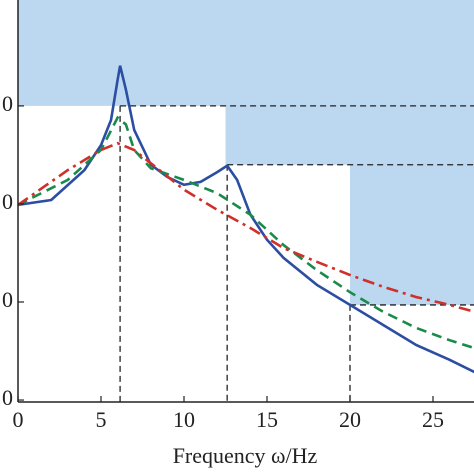  Describe the element at coordinates (184, 419) in the screenshot. I see `x-tick-label: 10` at that location.